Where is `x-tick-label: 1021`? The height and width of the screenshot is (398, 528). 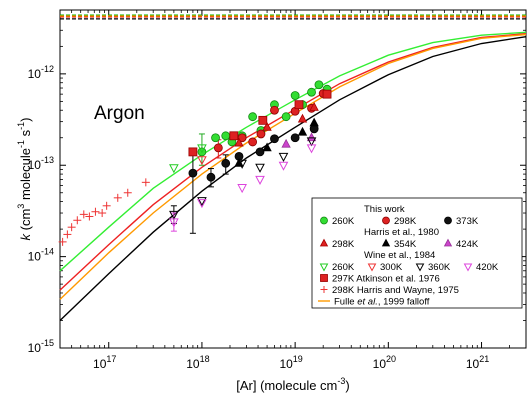 x-tick-label: 1021 is located at coordinates (477, 362).